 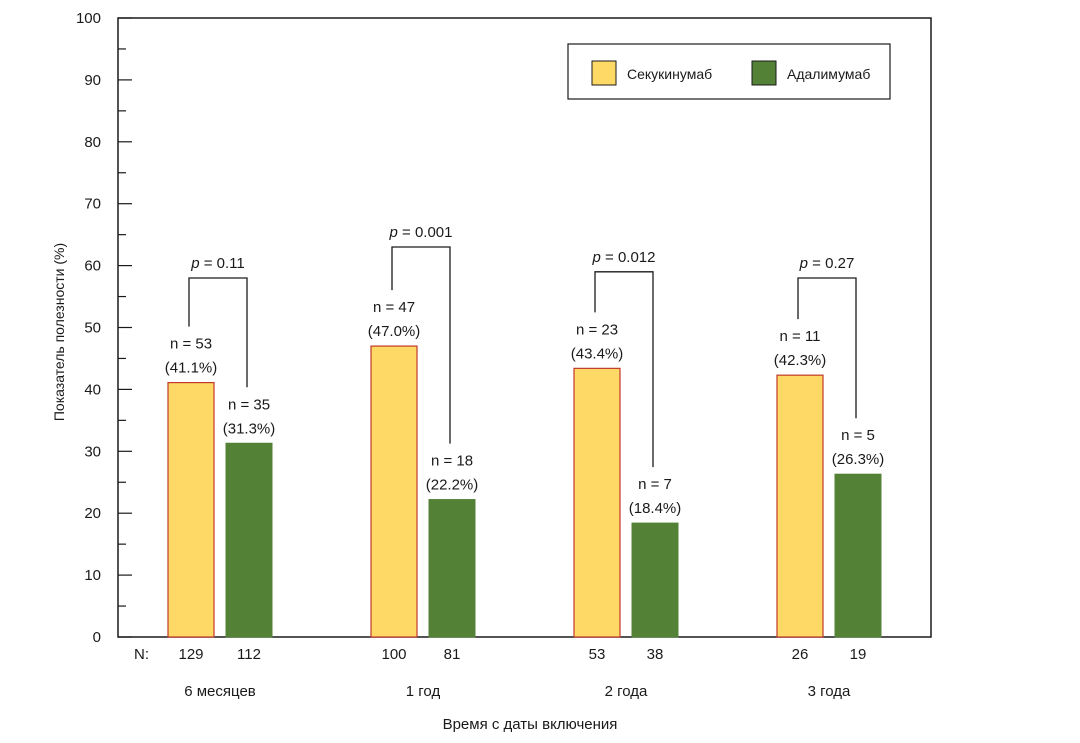 What do you see at coordinates (669, 74) in the screenshot?
I see `legend-label-secukinumab: Секукинумаб` at bounding box center [669, 74].